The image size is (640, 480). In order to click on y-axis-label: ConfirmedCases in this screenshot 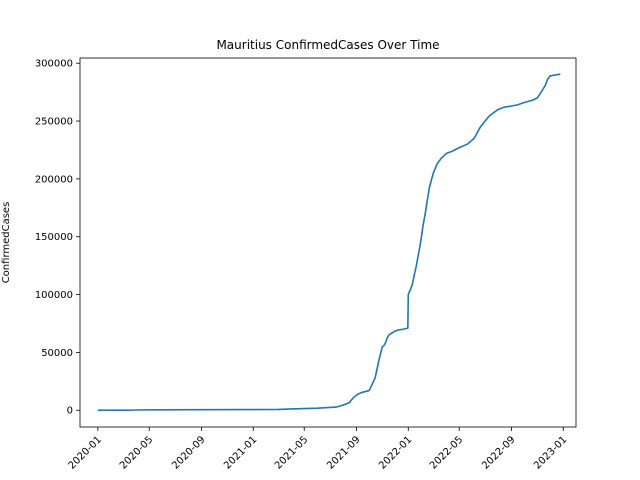, I will do `click(6, 243)`.